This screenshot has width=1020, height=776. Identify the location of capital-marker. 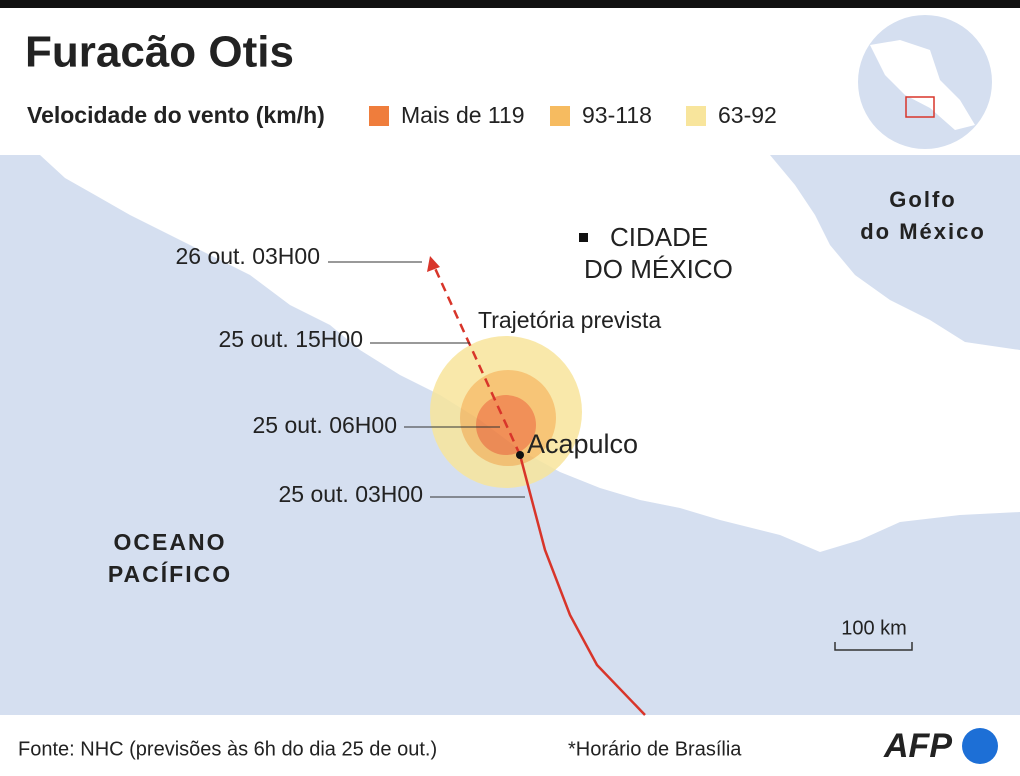
(583, 237).